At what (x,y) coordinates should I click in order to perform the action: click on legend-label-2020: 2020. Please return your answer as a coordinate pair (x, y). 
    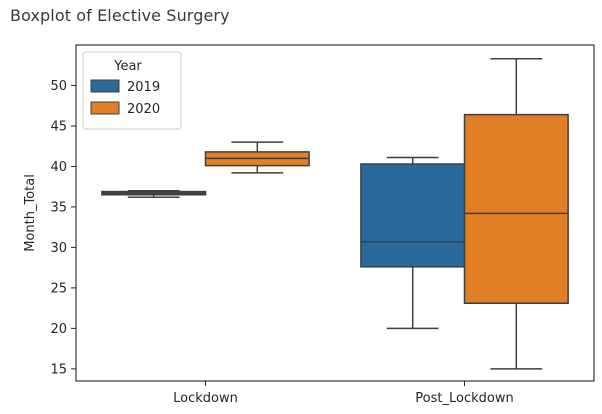
    Looking at the image, I should click on (143, 109).